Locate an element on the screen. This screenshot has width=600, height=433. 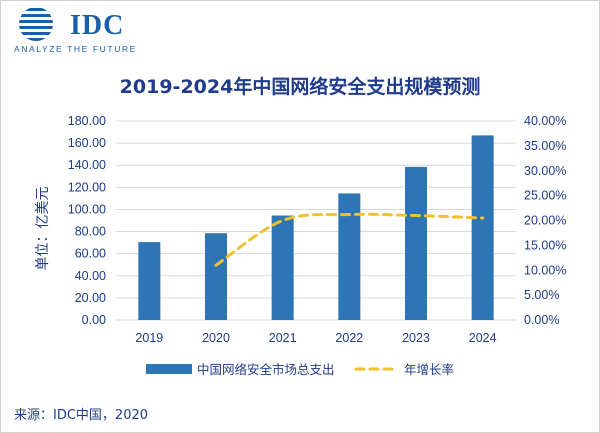
y-tick-label: 0.00 is located at coordinates (94, 320).